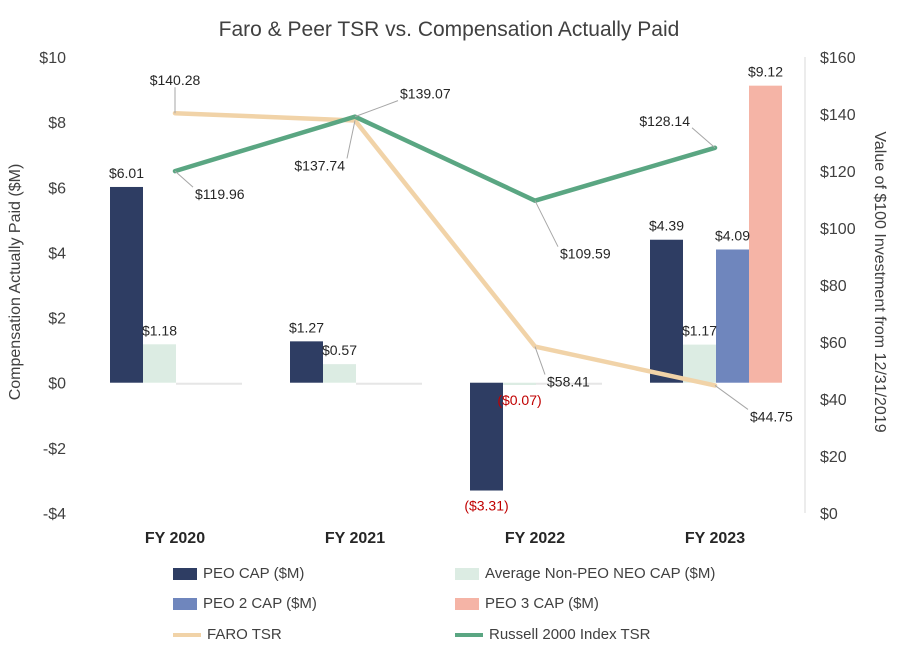 The width and height of the screenshot is (903, 653). What do you see at coordinates (306, 327) in the screenshot?
I see `bar-data-label: $1.27` at bounding box center [306, 327].